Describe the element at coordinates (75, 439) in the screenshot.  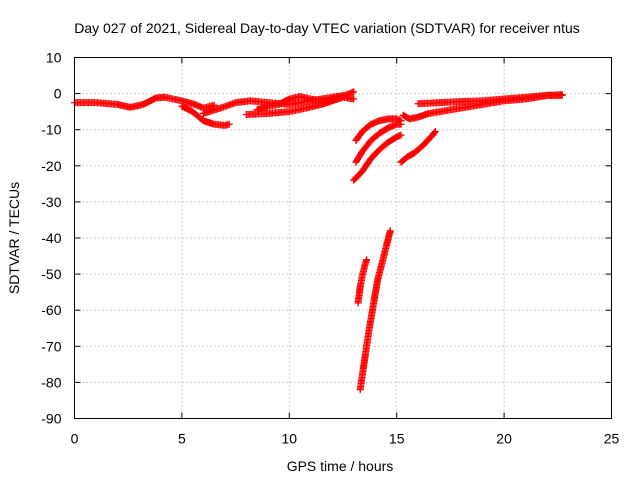
I see `x-tick-label: 0` at that location.